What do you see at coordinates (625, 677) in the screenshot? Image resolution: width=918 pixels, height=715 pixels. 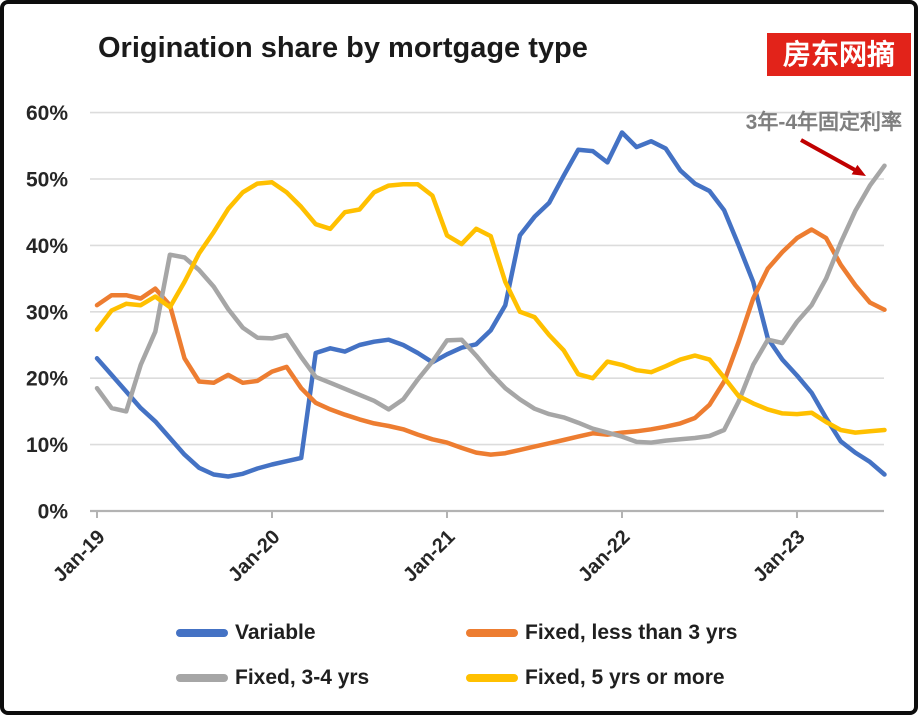 I see `legend-label-fixed-5plus: Fixed, 5 yrs or more` at bounding box center [625, 677].